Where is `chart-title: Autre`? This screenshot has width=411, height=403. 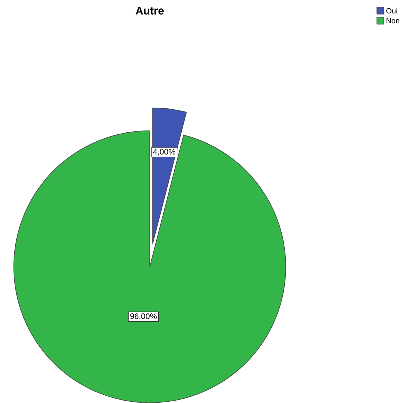 chart-title: Autre is located at coordinates (150, 11).